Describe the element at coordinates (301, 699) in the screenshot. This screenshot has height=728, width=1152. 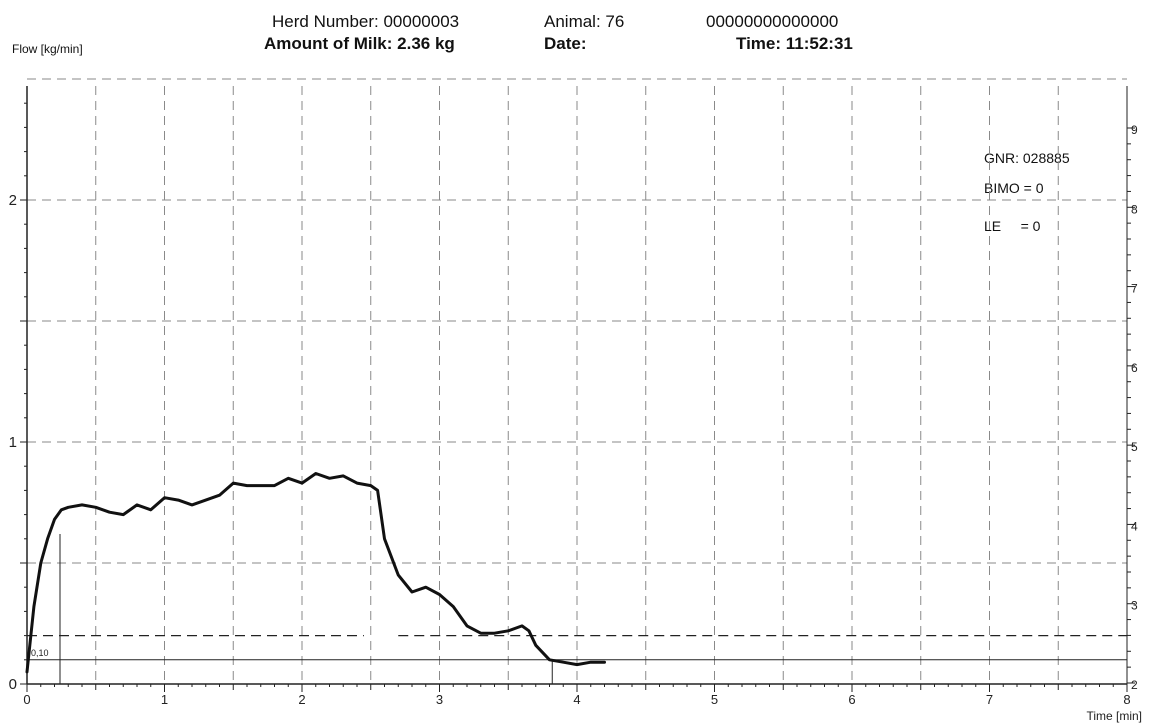
I see `x-tick-label: 2` at that location.